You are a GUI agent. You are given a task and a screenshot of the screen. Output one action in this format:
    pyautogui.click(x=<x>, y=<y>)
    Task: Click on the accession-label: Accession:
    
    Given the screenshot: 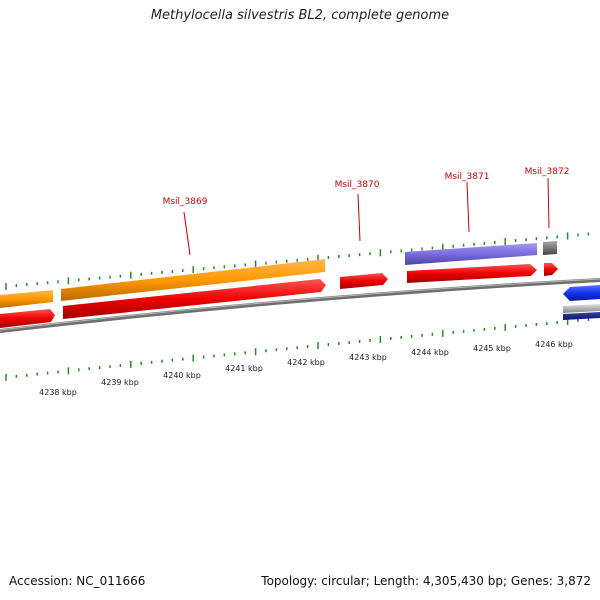 What is the action you would take?
    pyautogui.click(x=41, y=581)
    